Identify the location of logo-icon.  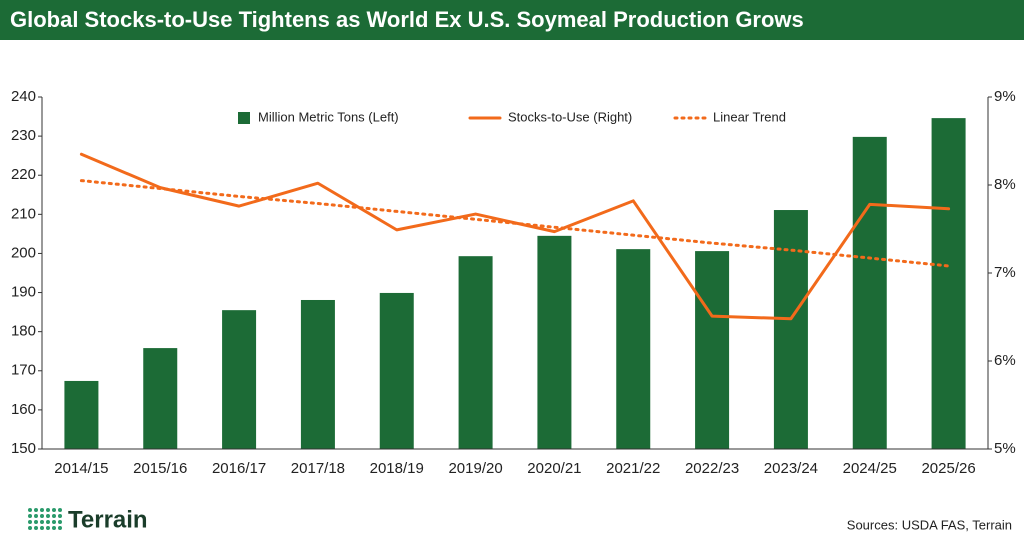
(45, 519).